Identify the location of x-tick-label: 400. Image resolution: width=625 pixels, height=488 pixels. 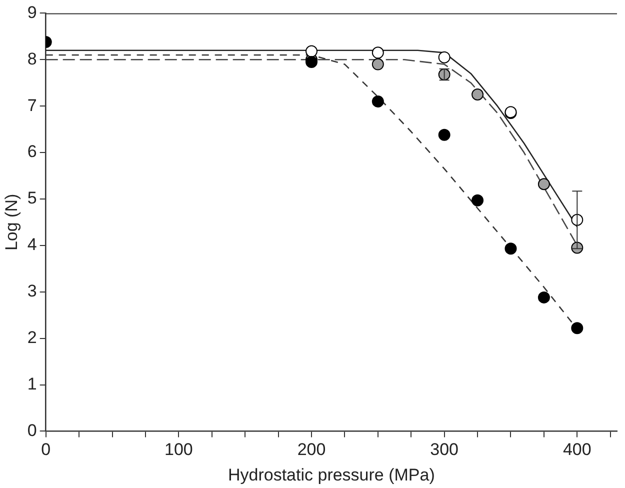
(577, 450).